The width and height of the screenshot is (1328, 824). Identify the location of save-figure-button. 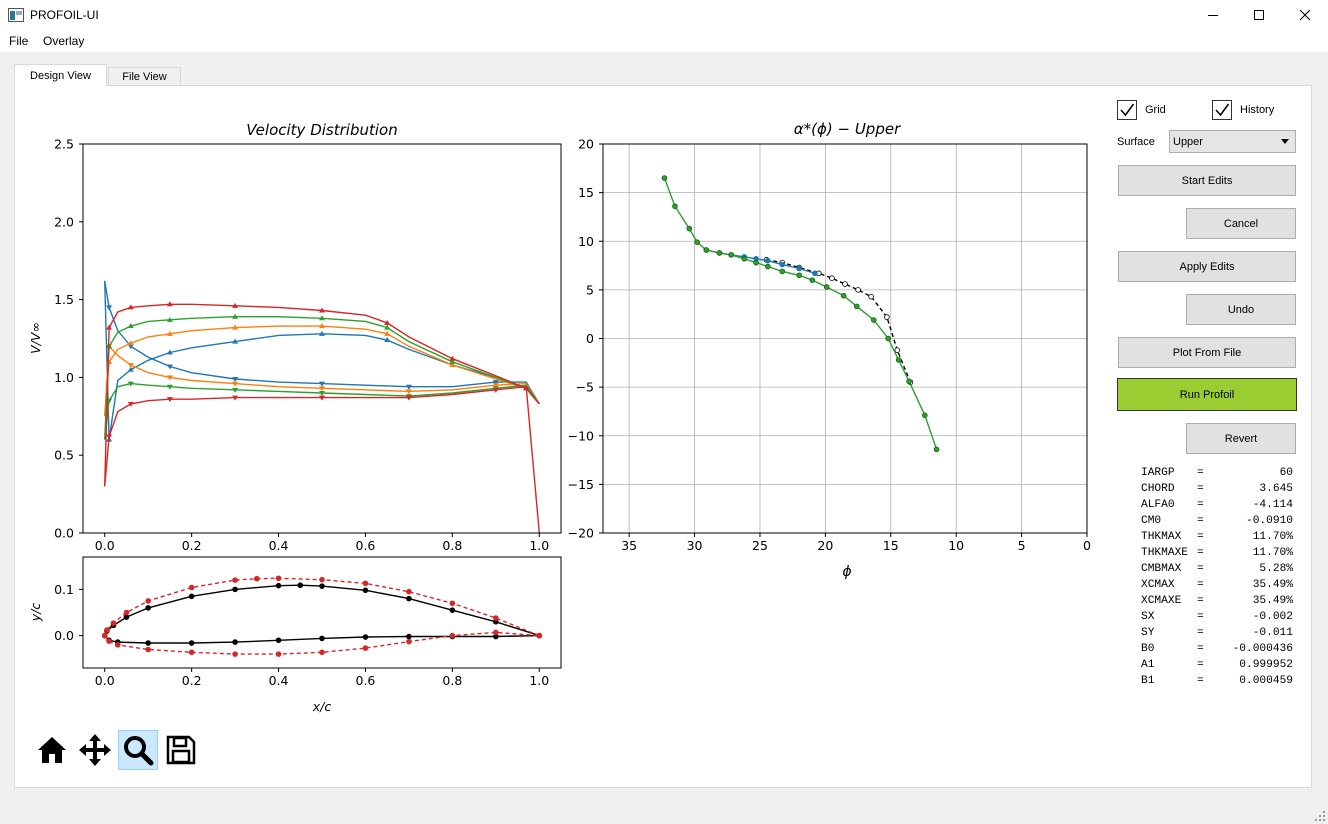
(181, 750).